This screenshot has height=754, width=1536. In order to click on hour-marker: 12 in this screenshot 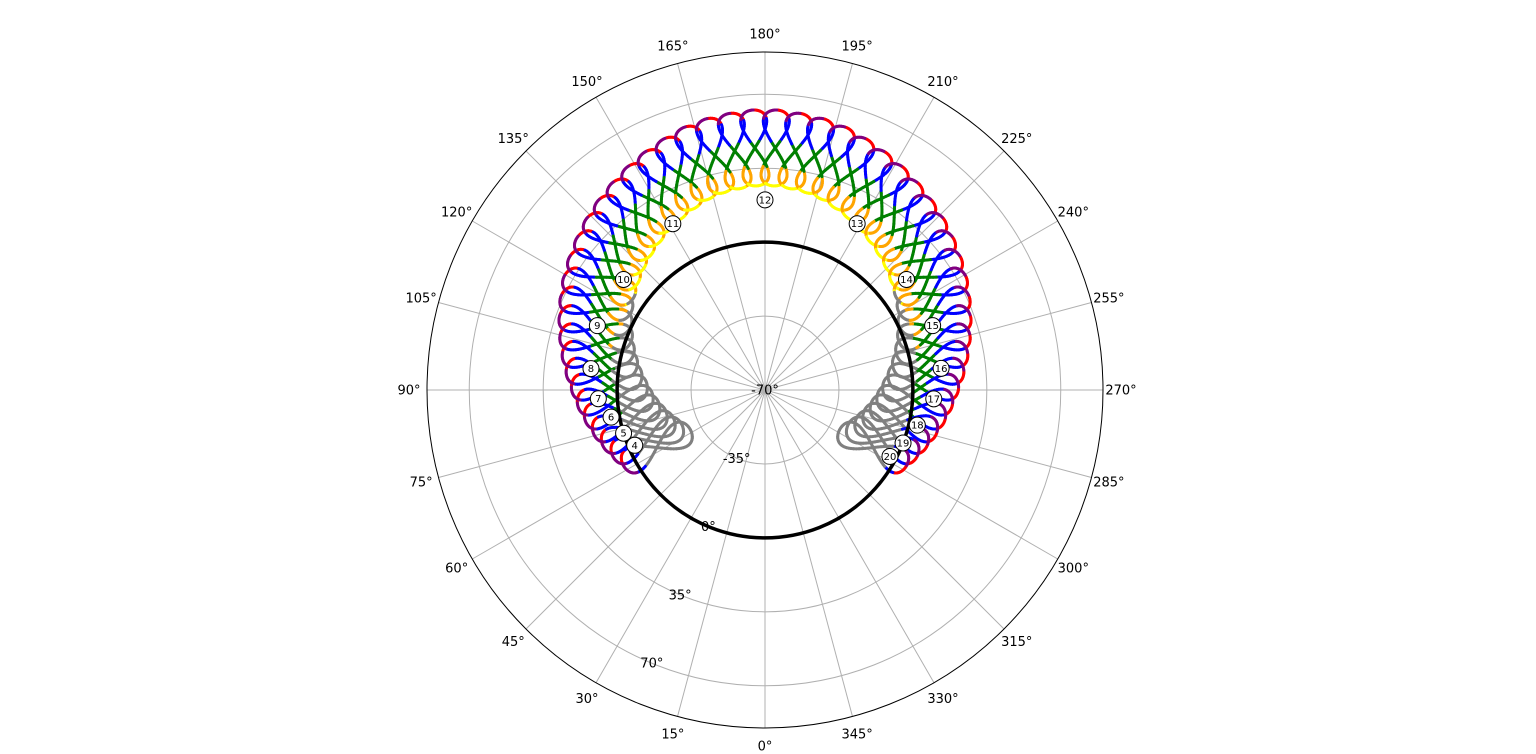, I will do `click(765, 200)`.